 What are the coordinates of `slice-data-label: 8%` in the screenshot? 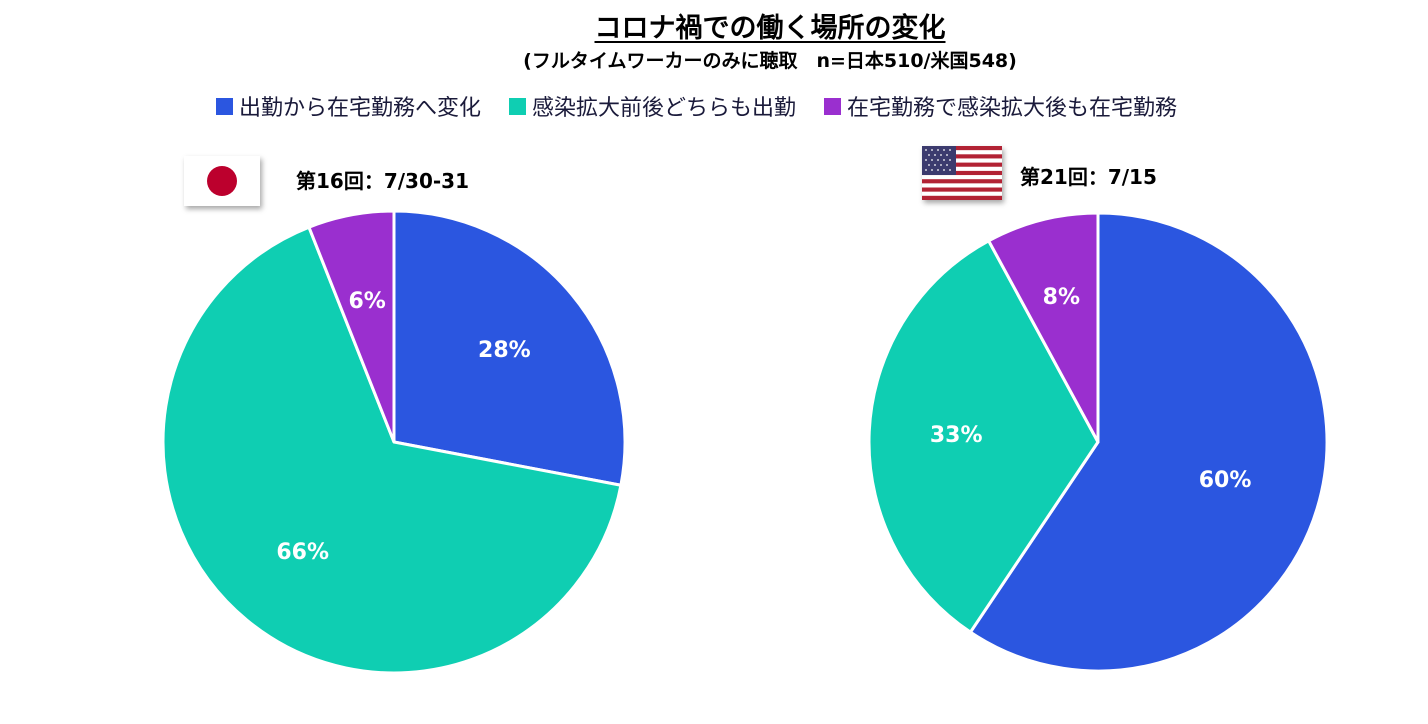 It's located at (1061, 297).